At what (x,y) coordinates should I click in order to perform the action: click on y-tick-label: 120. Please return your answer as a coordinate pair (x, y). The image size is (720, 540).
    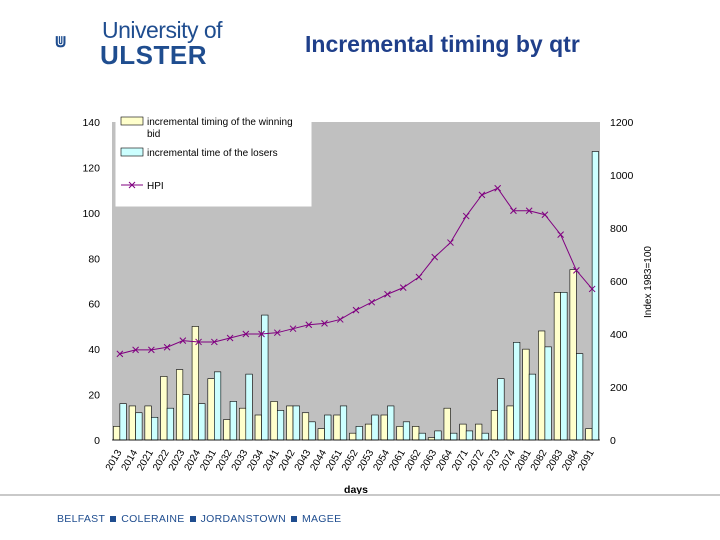
    Looking at the image, I should click on (91, 168).